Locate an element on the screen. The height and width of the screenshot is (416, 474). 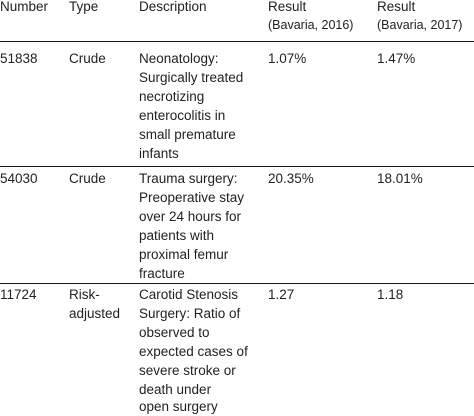
row-result-2017: 18.01% is located at coordinates (400, 178).